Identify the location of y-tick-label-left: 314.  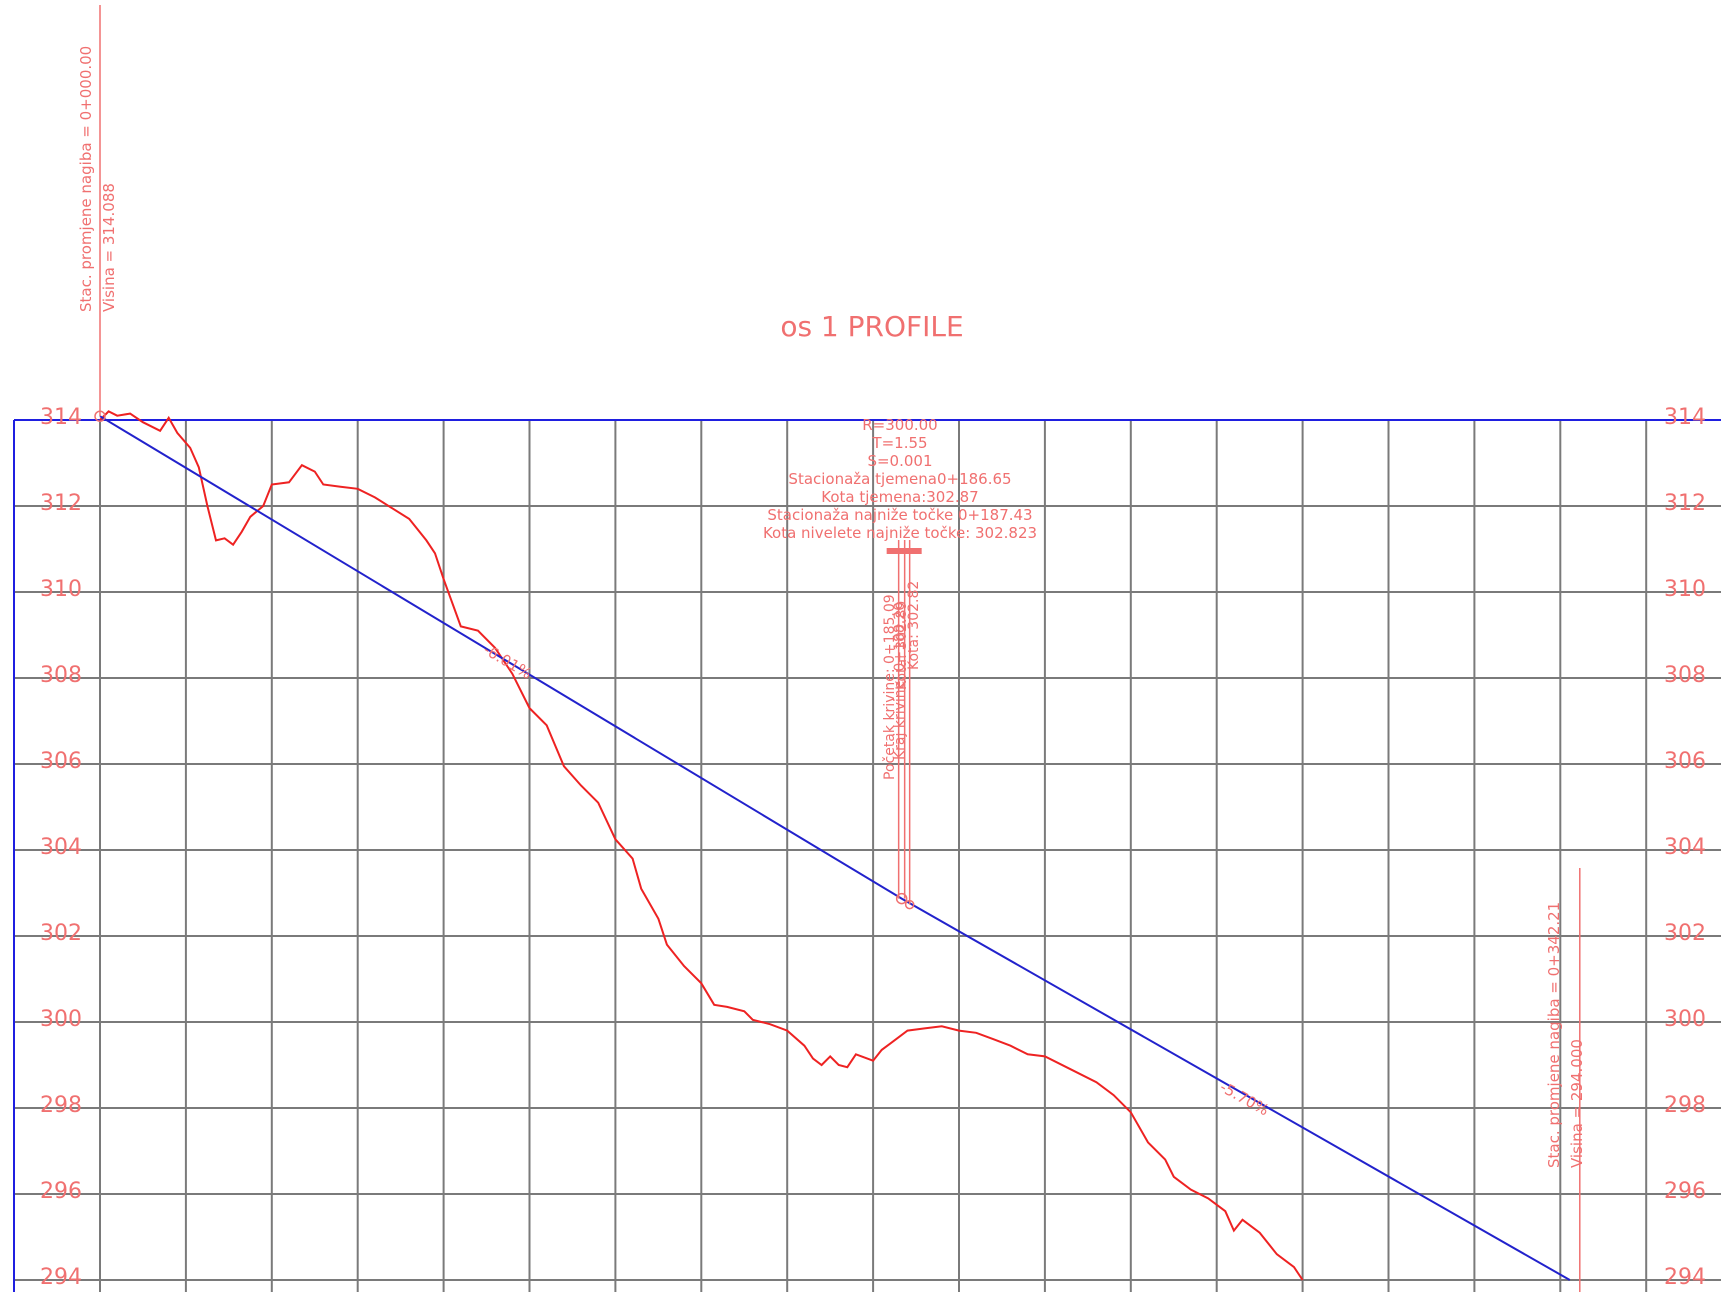
(61, 417).